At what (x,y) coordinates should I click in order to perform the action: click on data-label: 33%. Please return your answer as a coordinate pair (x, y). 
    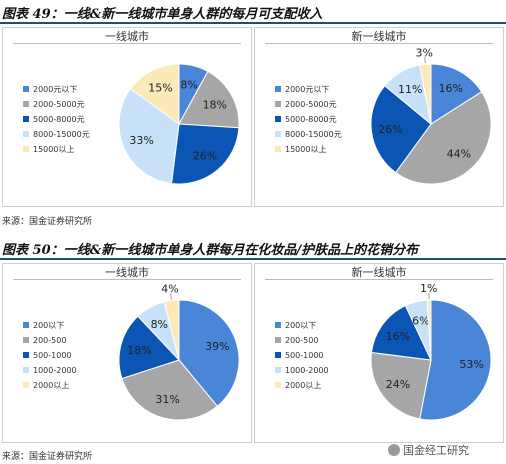
    Looking at the image, I should click on (141, 140).